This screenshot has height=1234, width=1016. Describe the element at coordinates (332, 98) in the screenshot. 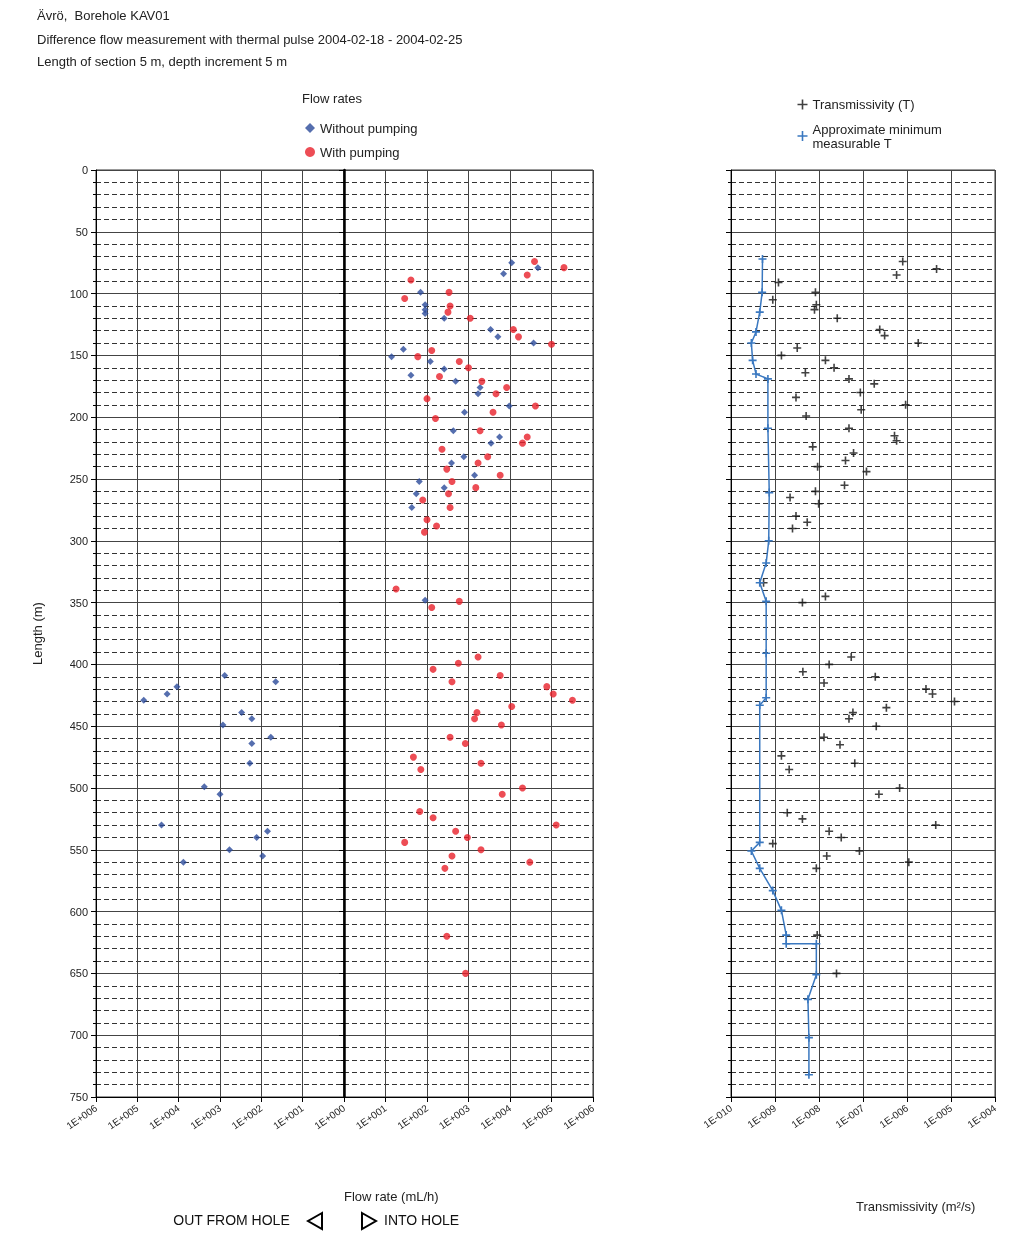

I see `legend-title: Flow rates` at that location.